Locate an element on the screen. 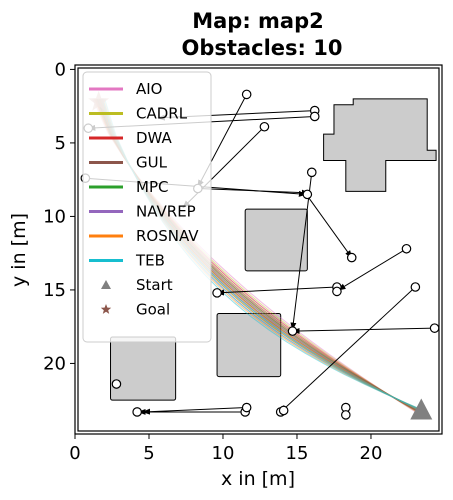 The height and width of the screenshot is (500, 453). legend-entry-goal: Goal is located at coordinates (135, 310).